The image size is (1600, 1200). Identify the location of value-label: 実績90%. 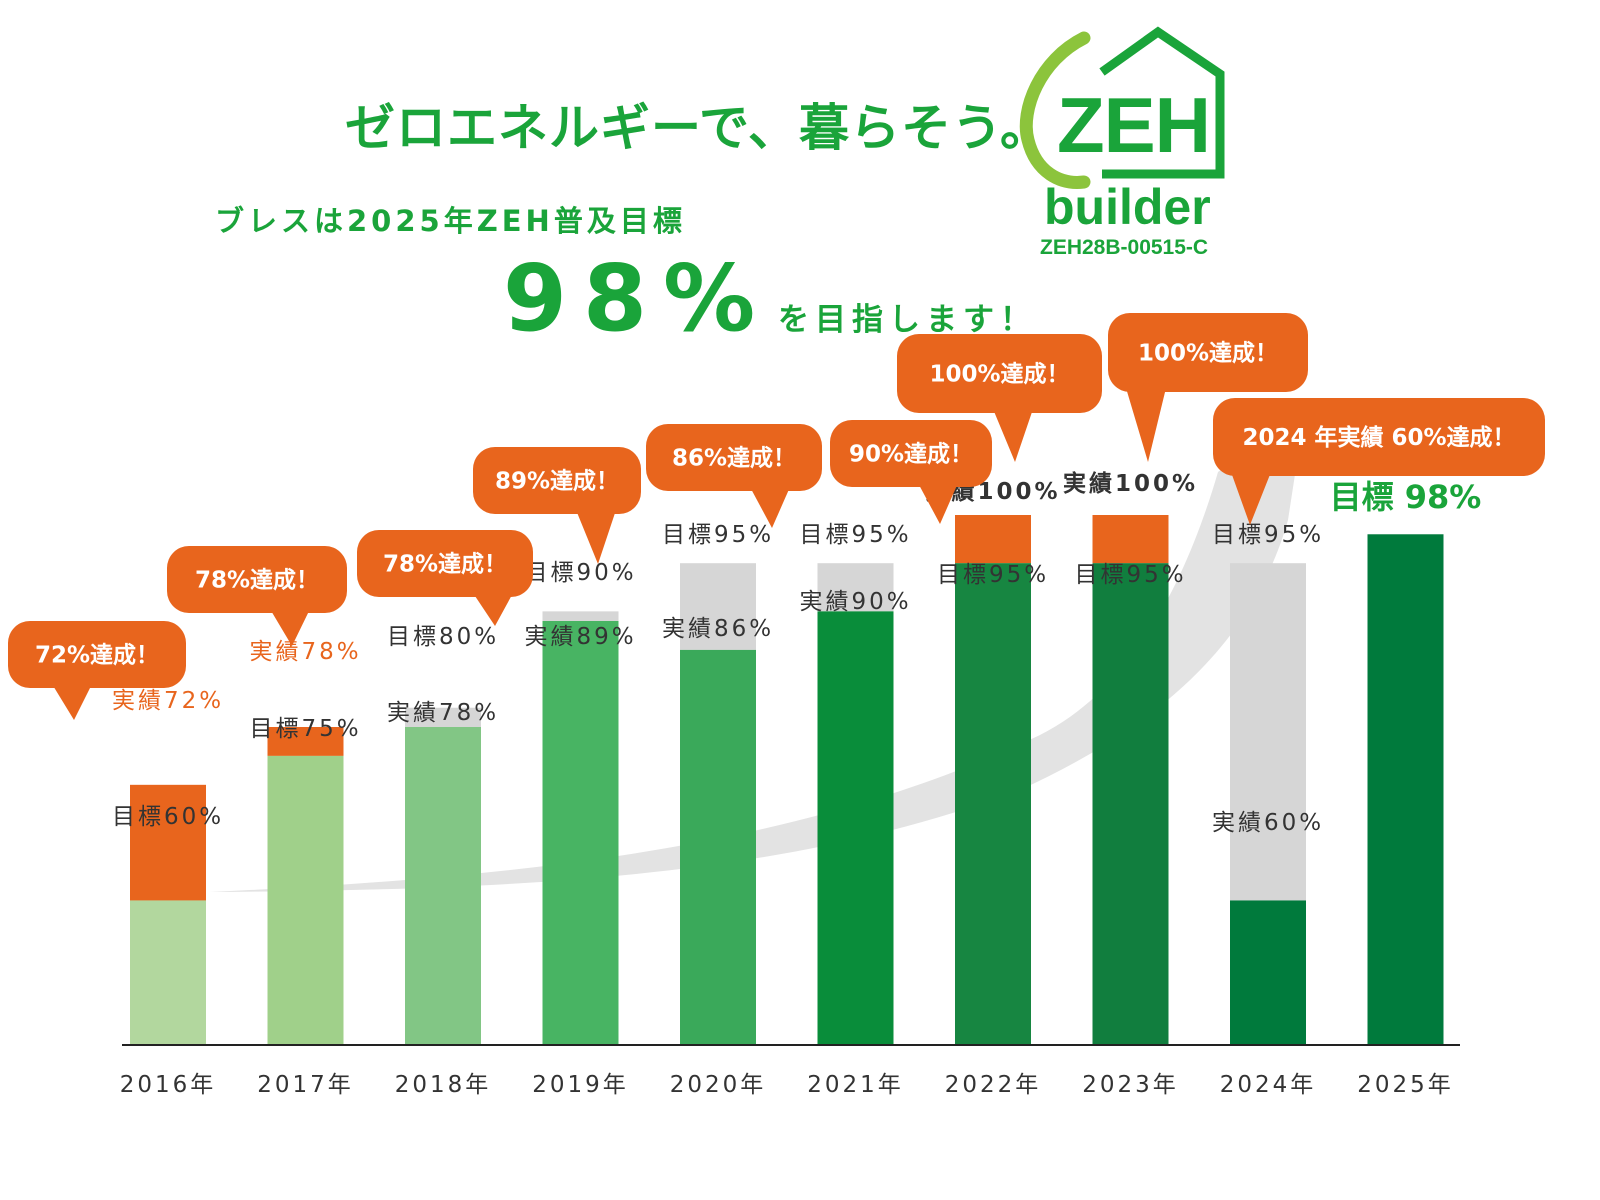
(855, 602).